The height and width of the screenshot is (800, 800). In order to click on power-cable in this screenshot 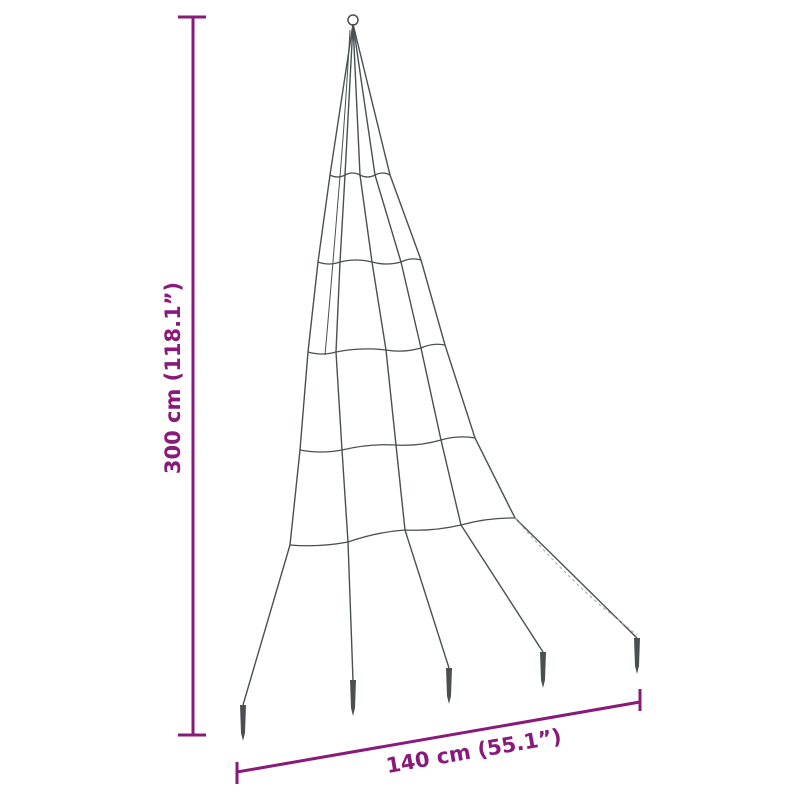, I will do `click(337, 192)`.